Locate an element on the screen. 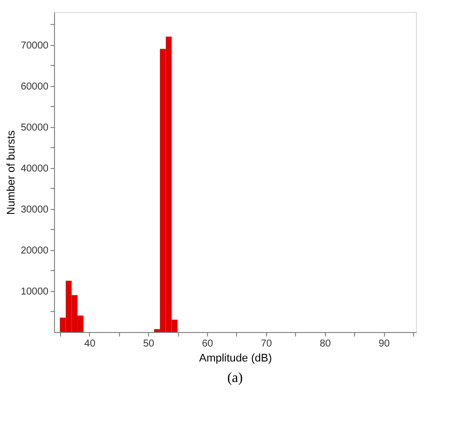  x-axis-title: Amplitude (dB) is located at coordinates (235, 358).